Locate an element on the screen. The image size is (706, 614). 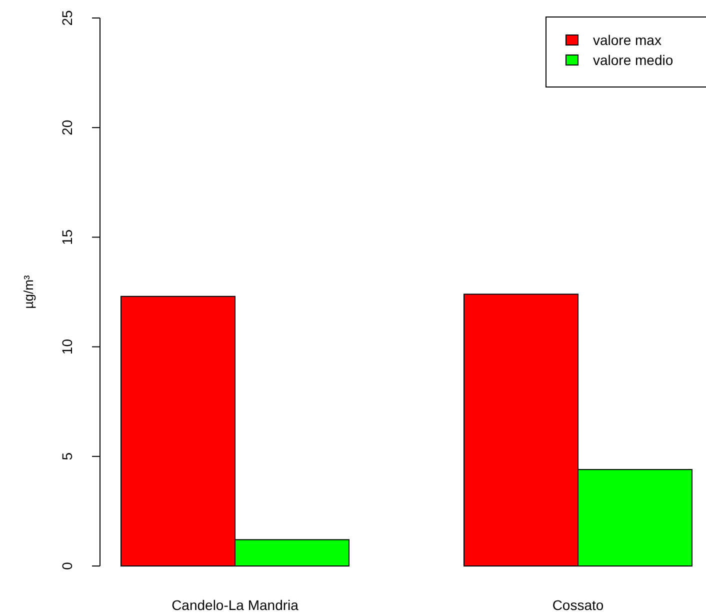
y-tick-label: 0 is located at coordinates (67, 566).